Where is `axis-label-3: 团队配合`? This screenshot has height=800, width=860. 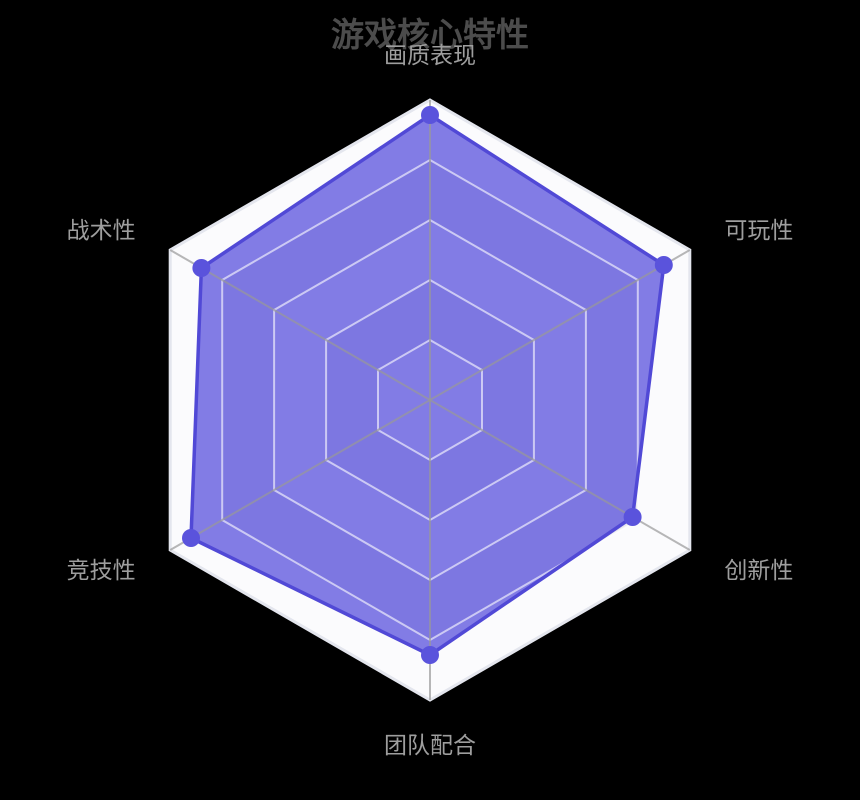 axis-label-3: 团队配合 is located at coordinates (430, 745).